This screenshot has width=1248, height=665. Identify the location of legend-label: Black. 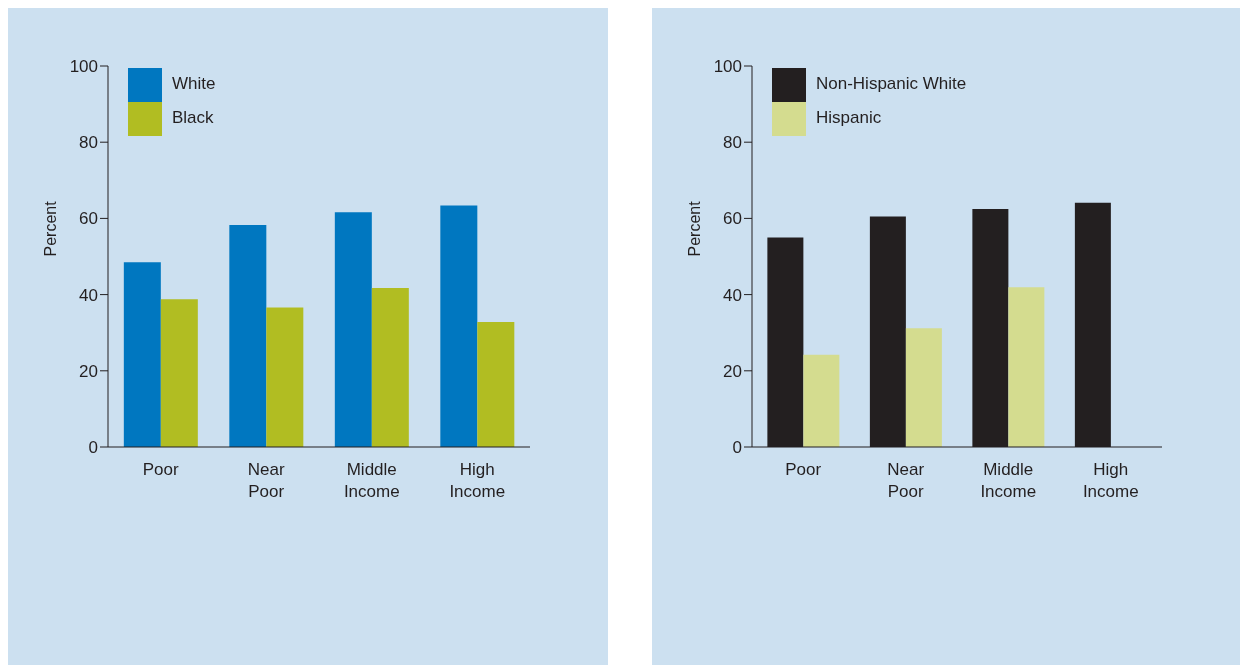
(193, 118).